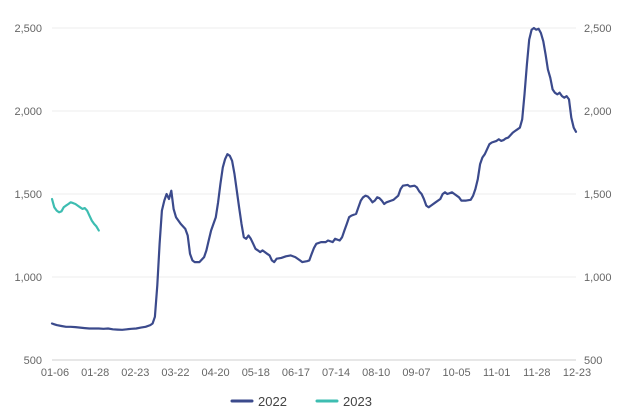 The height and width of the screenshot is (416, 626). I want to click on y-axis-right: 500 1,000 1,500 2,000 2,500, so click(598, 195).